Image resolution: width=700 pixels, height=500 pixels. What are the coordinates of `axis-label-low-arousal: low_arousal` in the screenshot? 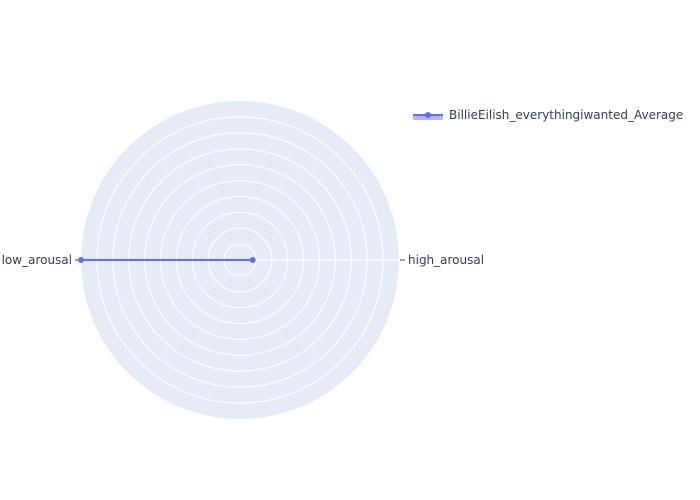 It's located at (37, 260).